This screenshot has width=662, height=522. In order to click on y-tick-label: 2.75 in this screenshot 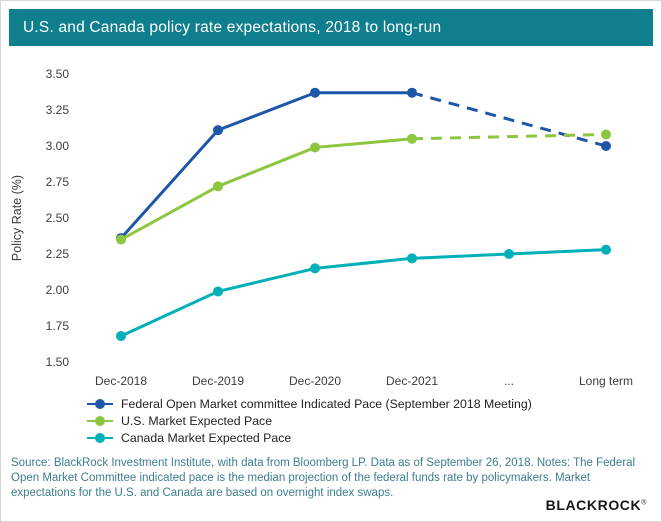, I will do `click(58, 182)`.